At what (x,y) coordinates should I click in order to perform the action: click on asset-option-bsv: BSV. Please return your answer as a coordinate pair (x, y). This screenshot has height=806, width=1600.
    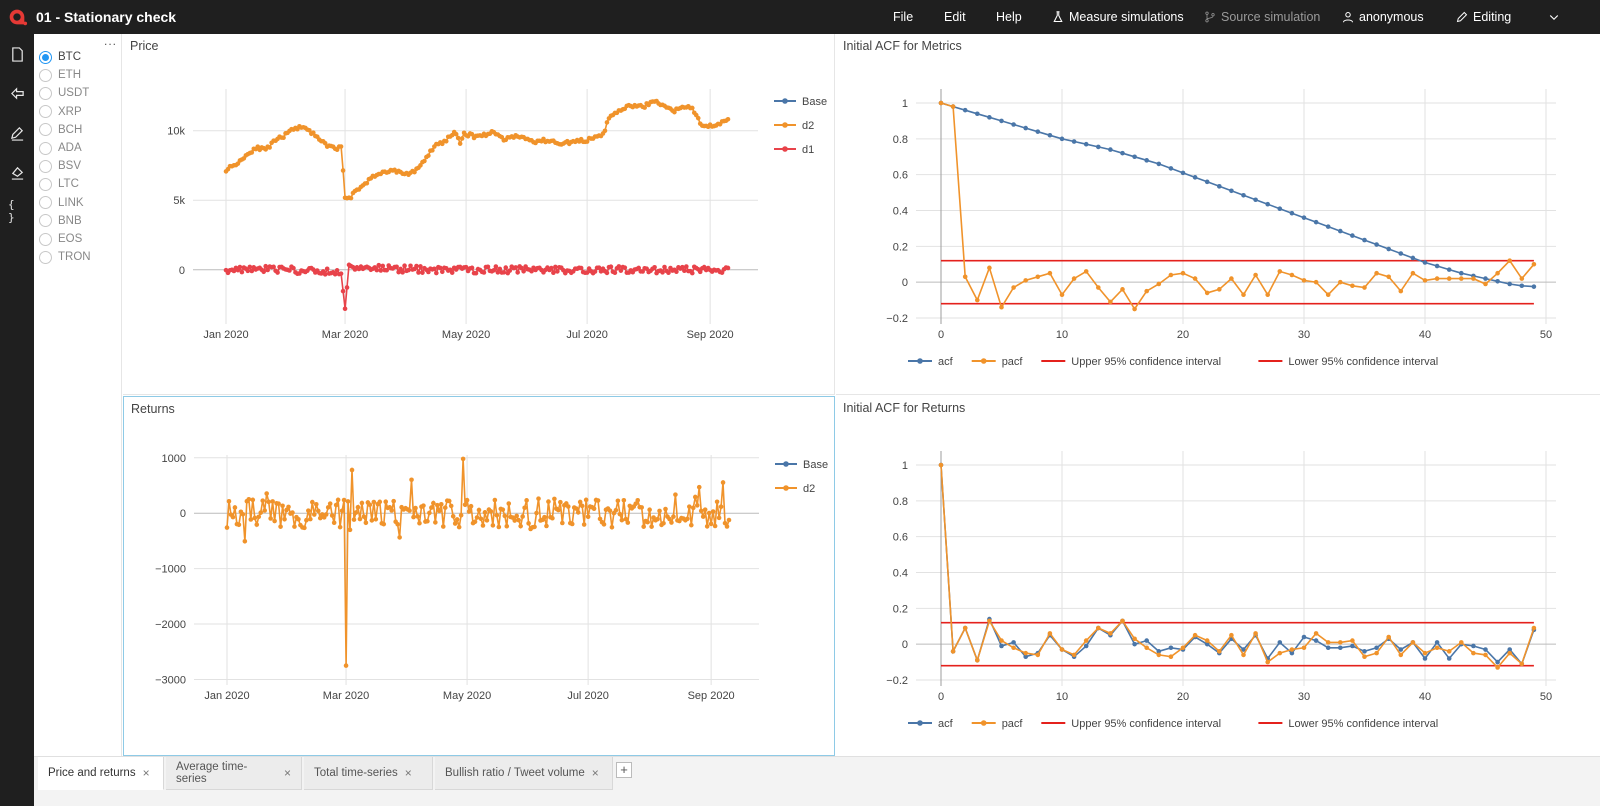
    Looking at the image, I should click on (60, 166).